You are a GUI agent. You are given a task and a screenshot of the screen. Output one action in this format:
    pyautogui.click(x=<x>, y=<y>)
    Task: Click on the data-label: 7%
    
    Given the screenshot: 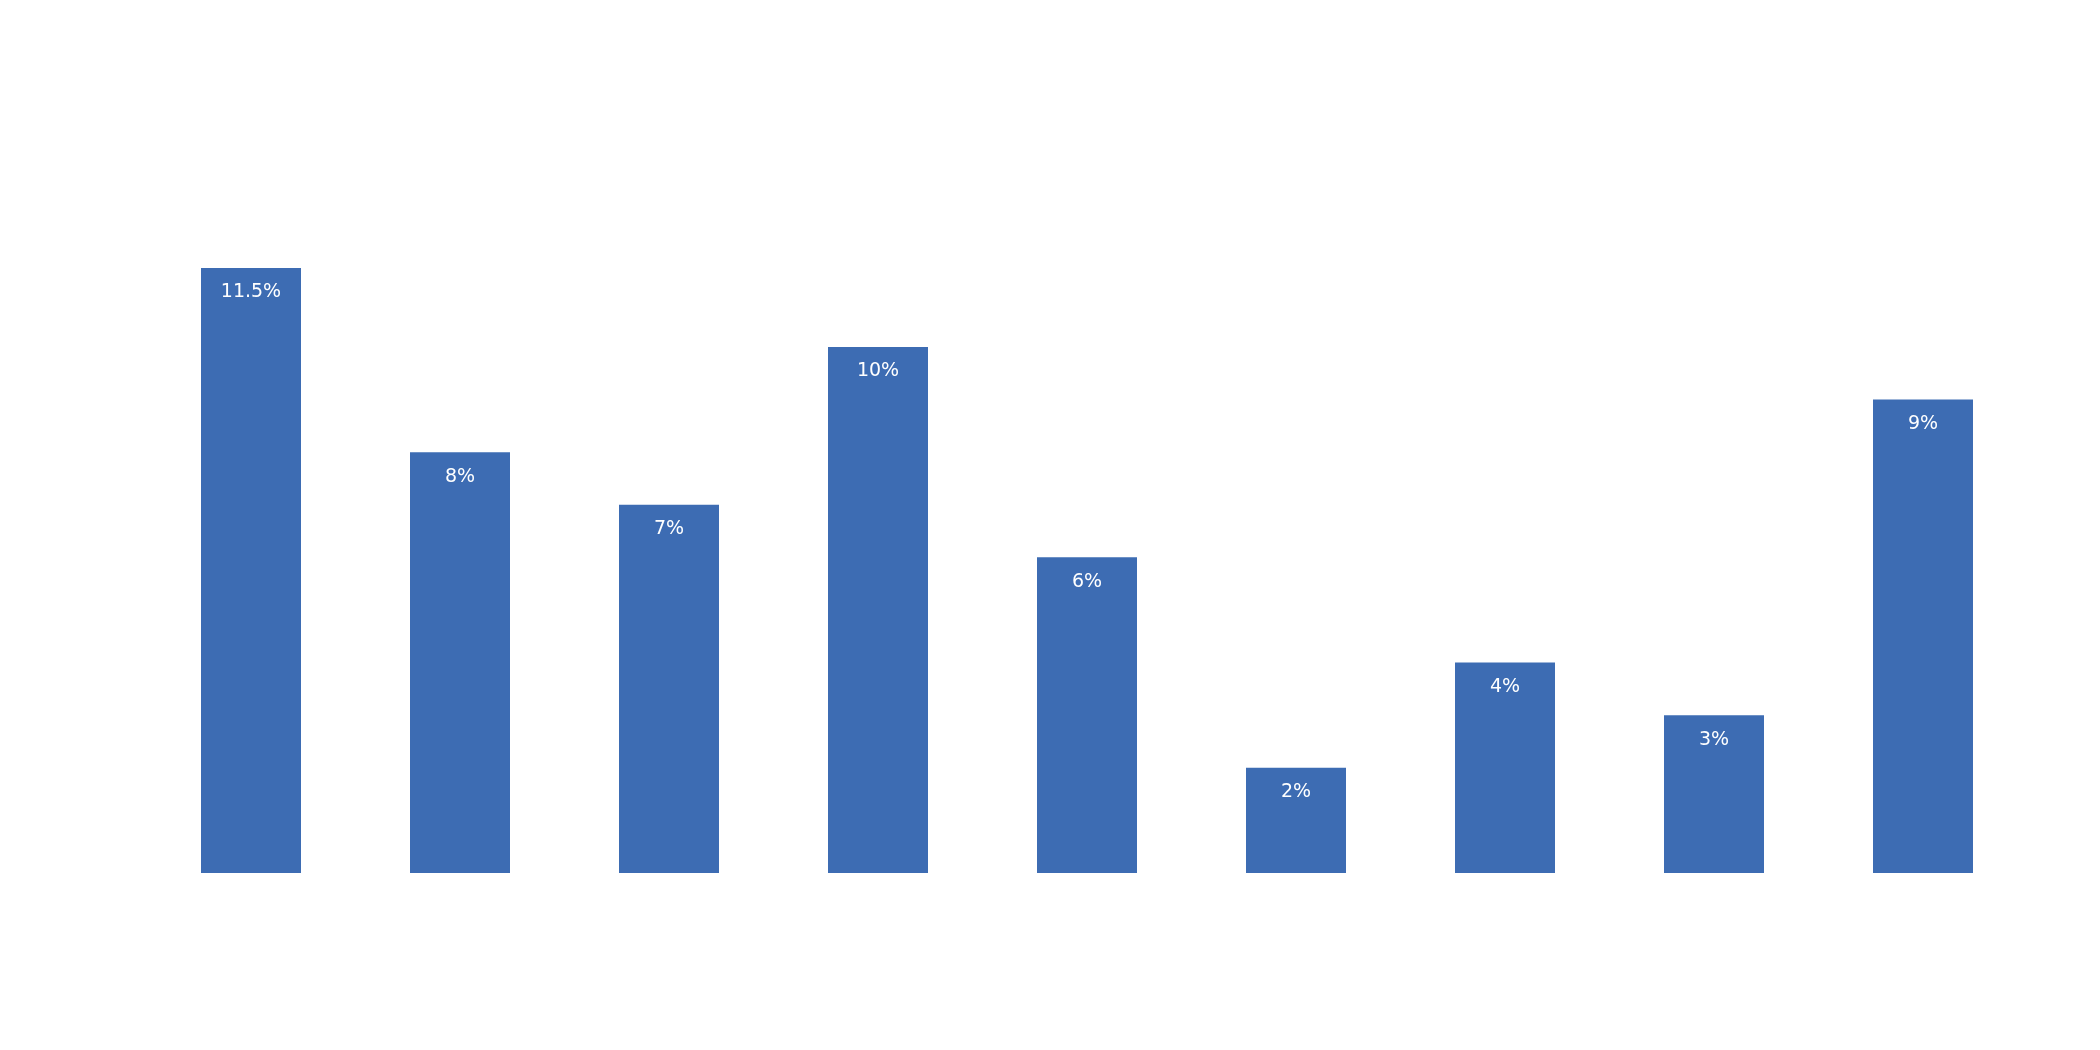 What is the action you would take?
    pyautogui.click(x=669, y=527)
    